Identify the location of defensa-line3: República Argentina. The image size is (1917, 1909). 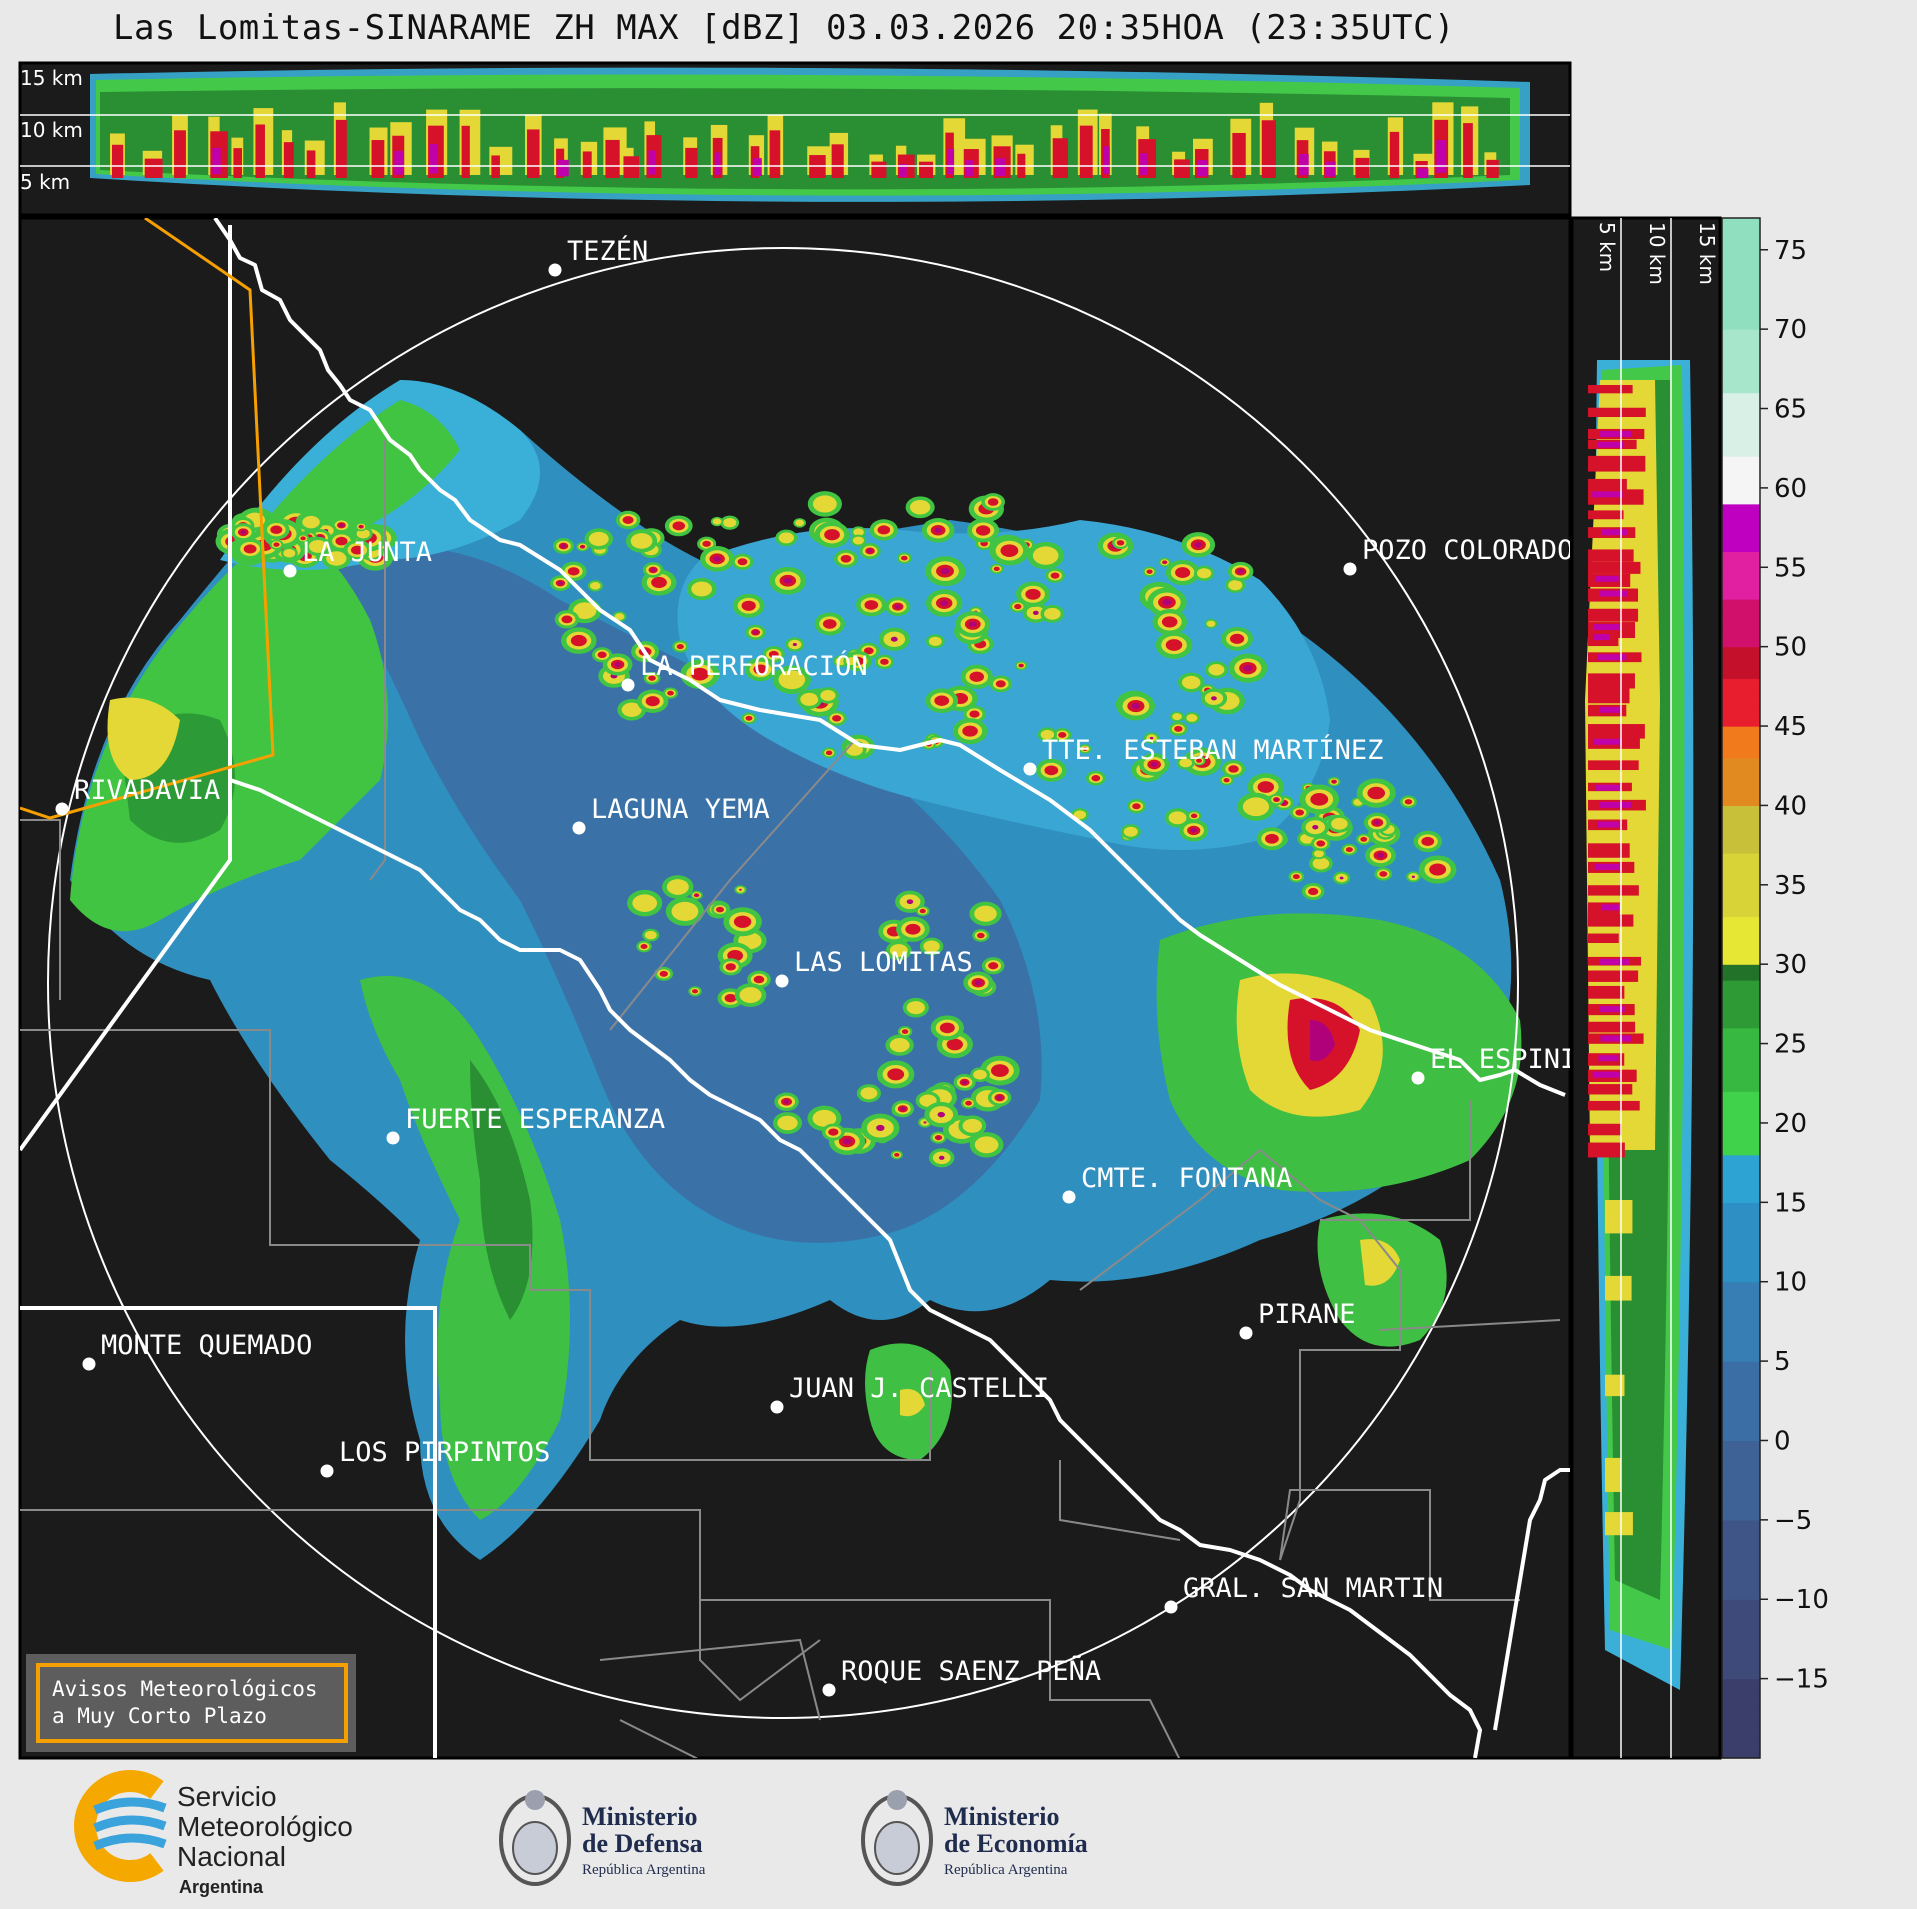
(644, 1870).